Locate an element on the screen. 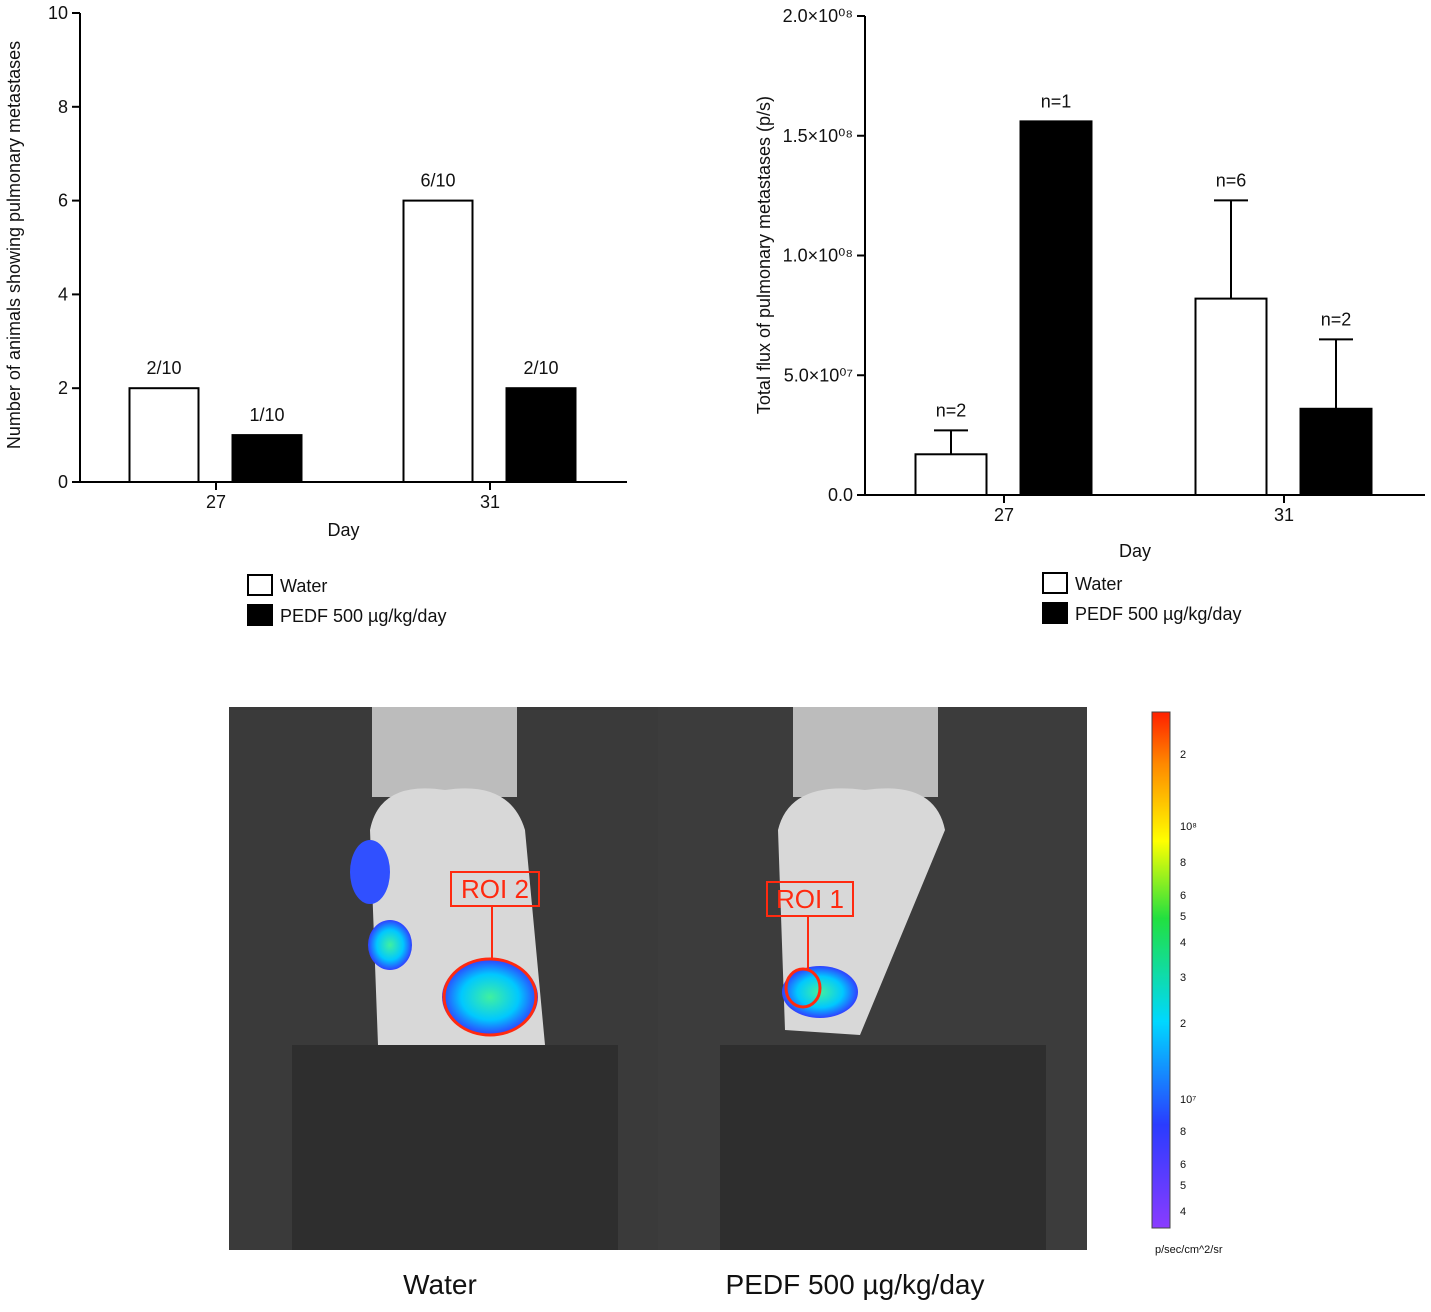  caption: Water is located at coordinates (440, 1284).